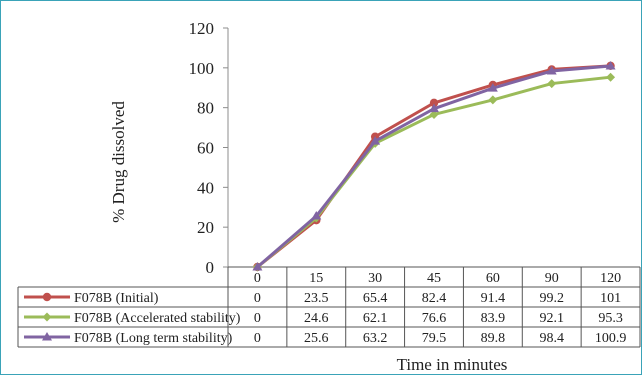 The image size is (642, 375). I want to click on table-value: 65.4, so click(375, 298).